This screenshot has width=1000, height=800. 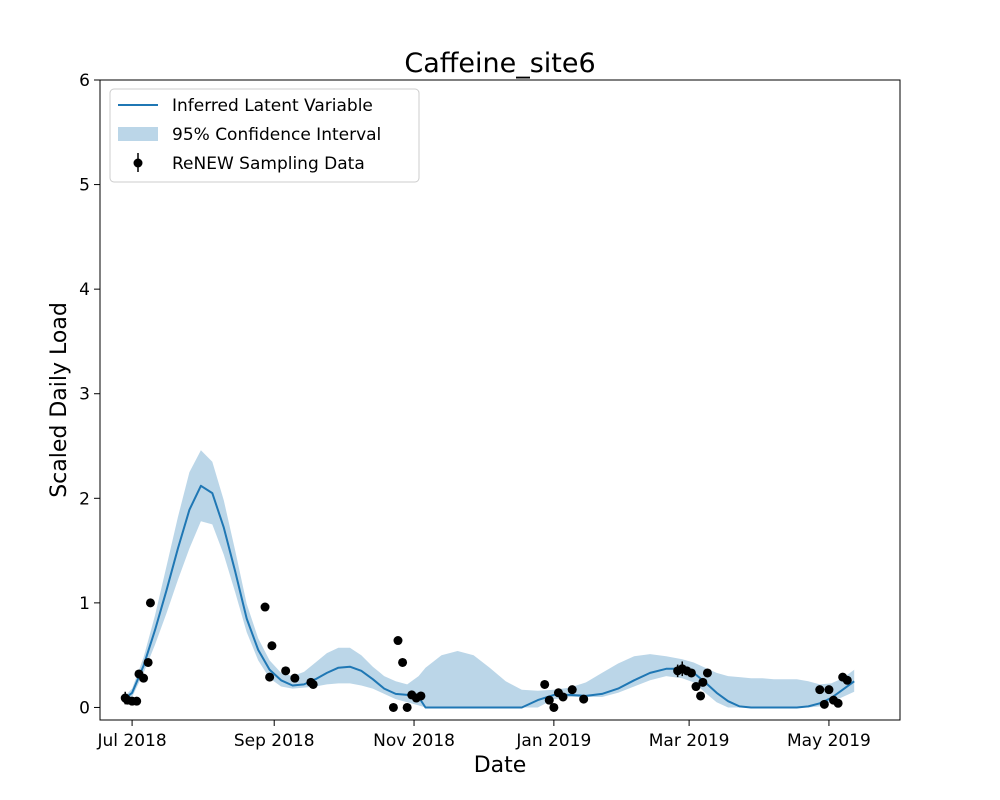 I want to click on legend-box, so click(x=264, y=135).